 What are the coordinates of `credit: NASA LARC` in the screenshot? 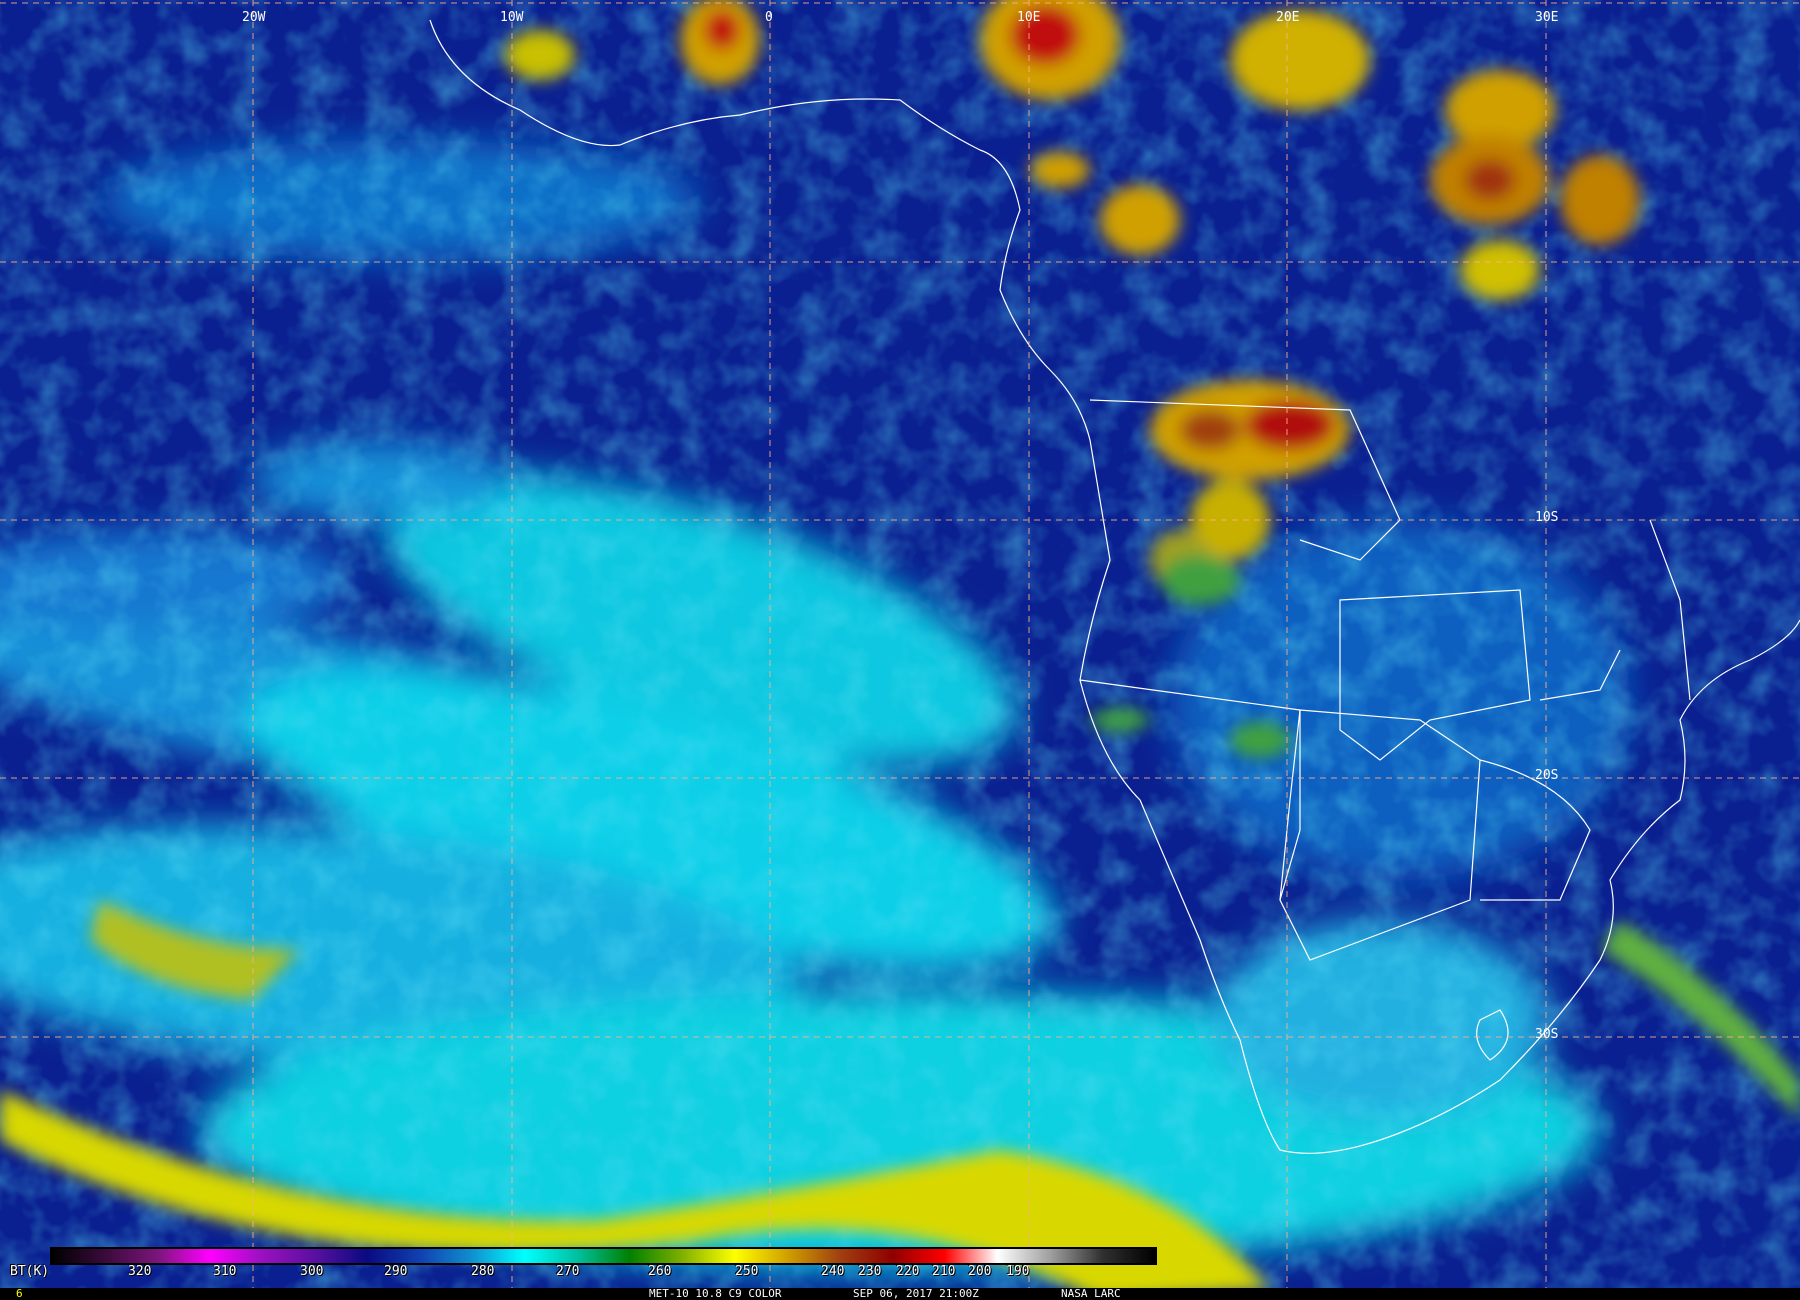 It's located at (1091, 1293).